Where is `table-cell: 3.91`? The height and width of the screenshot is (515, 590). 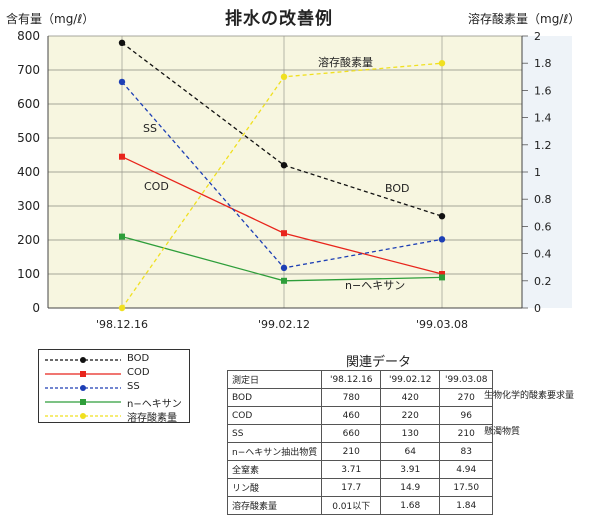 table-cell: 3.91 is located at coordinates (410, 469).